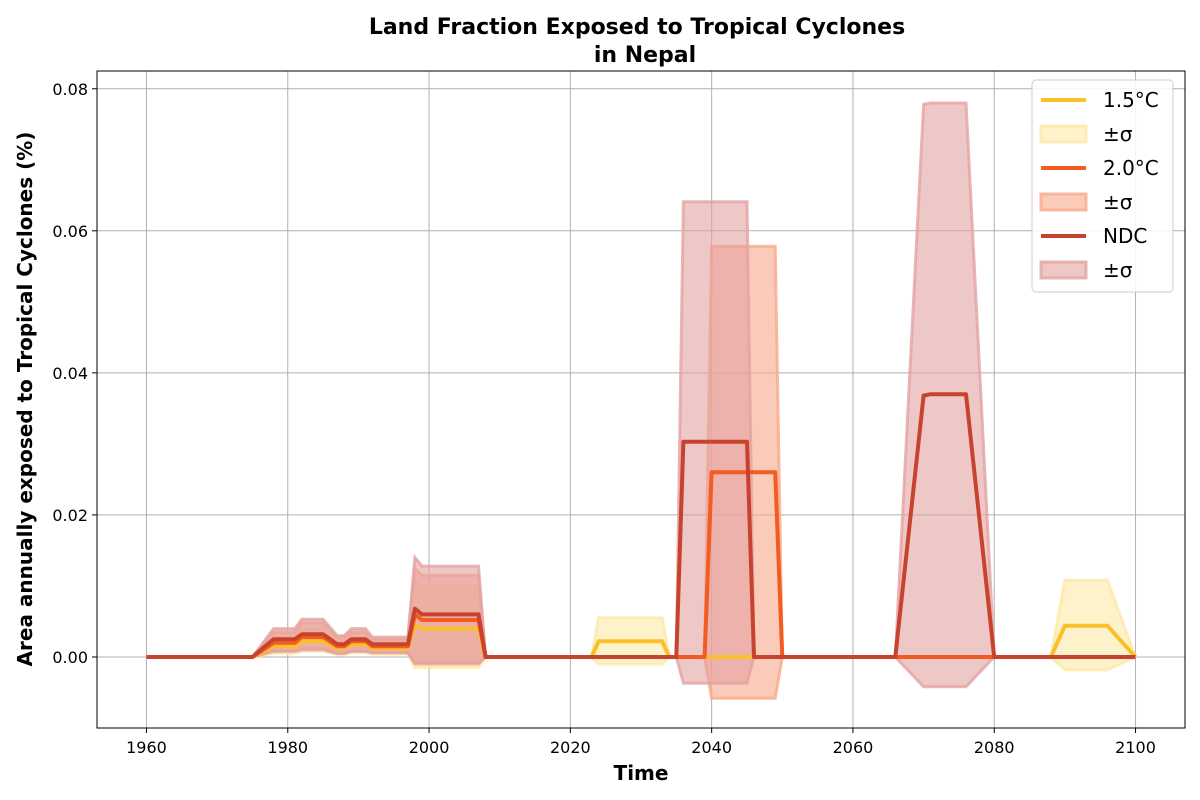 Image resolution: width=1200 pixels, height=800 pixels. Describe the element at coordinates (641, 742) in the screenshot. I see `x-axis-ticks: 1960 1980 2000 2020 2040 2060 2080 2100` at that location.